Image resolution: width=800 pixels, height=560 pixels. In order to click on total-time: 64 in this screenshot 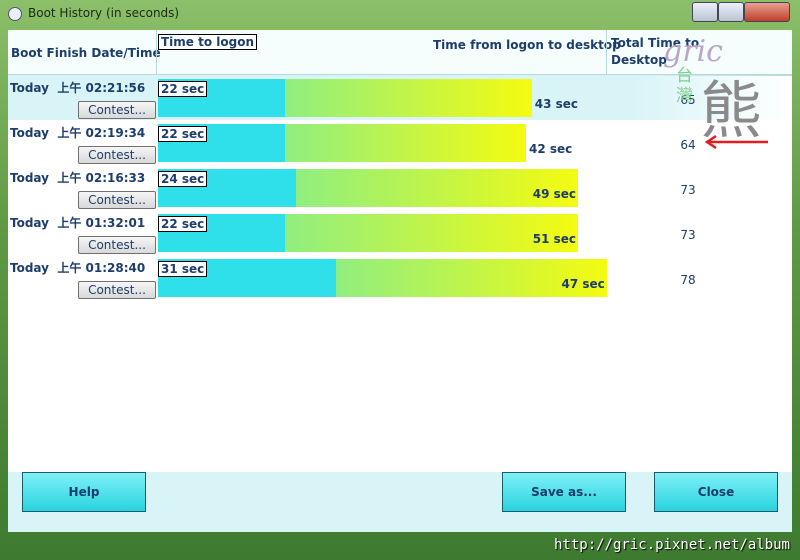, I will do `click(688, 145)`.